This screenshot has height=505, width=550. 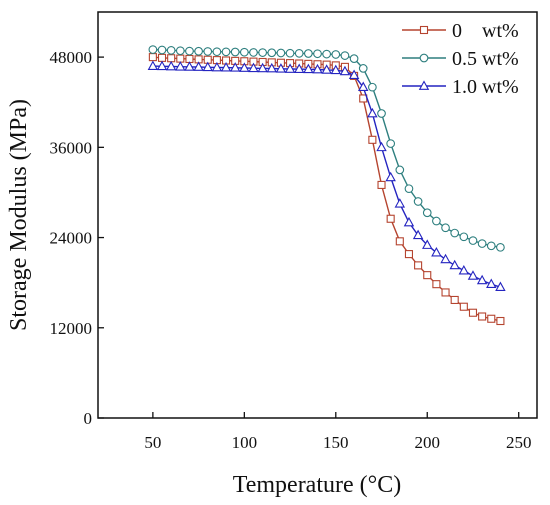 What do you see at coordinates (71, 147) in the screenshot?
I see `y-tick-label: 36000` at bounding box center [71, 147].